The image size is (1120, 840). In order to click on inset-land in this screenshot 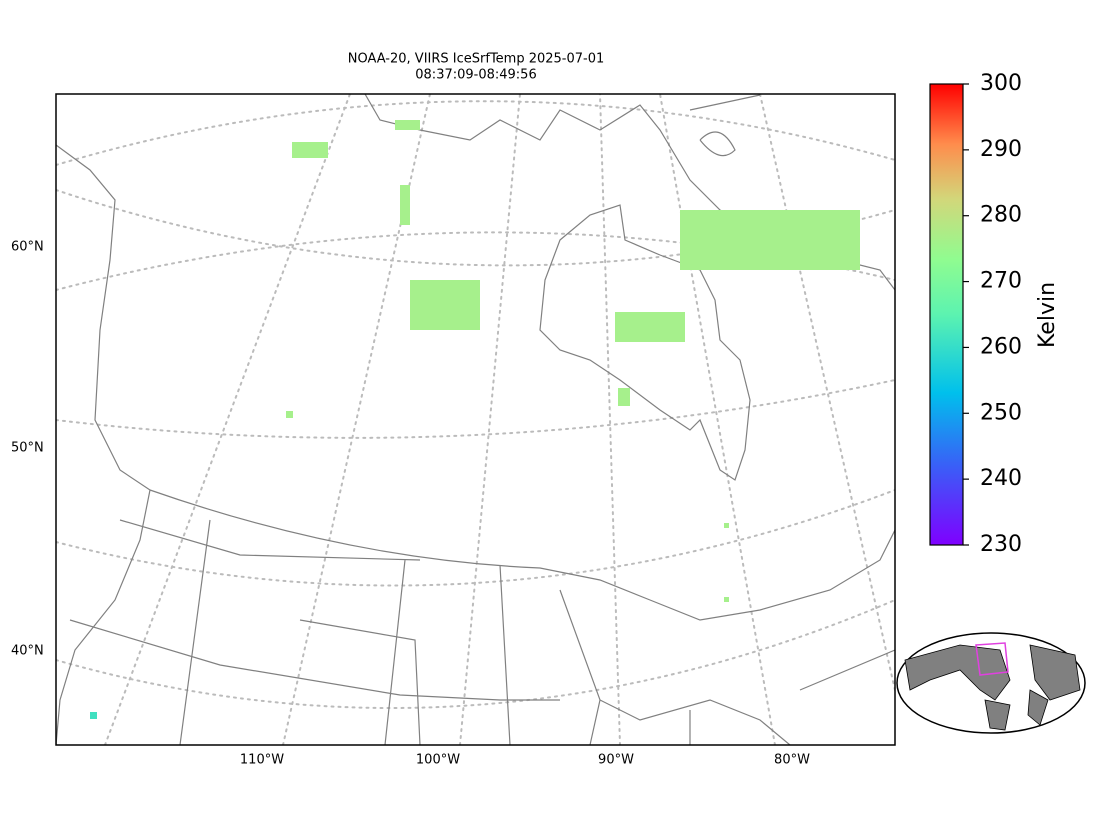, I will do `click(992, 687)`.